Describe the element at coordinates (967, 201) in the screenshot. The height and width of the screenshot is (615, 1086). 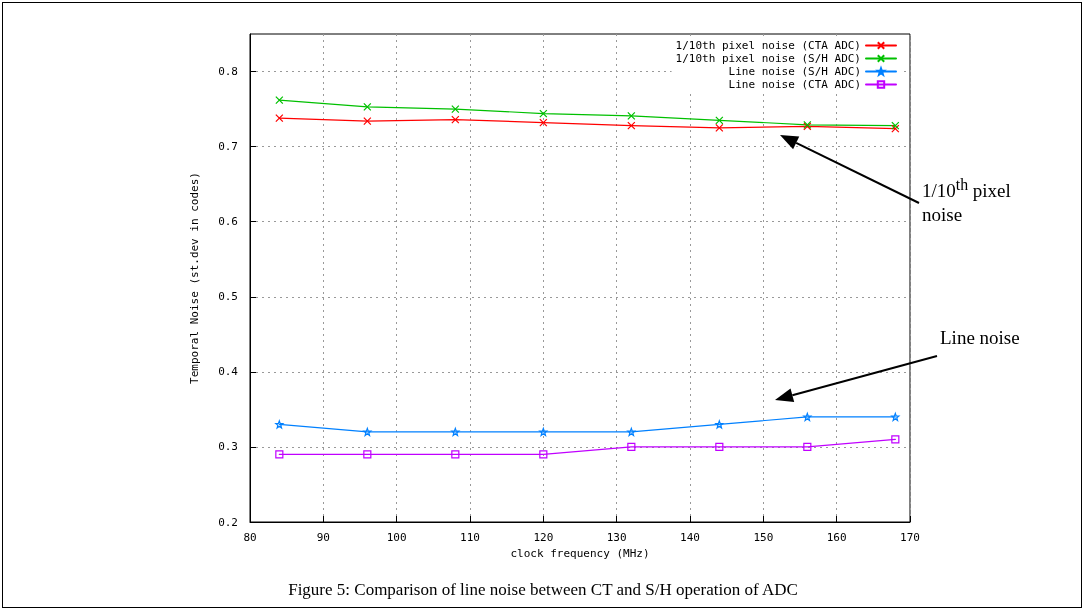
I see `text: 1/10$^{th}$ pixel noise` at that location.